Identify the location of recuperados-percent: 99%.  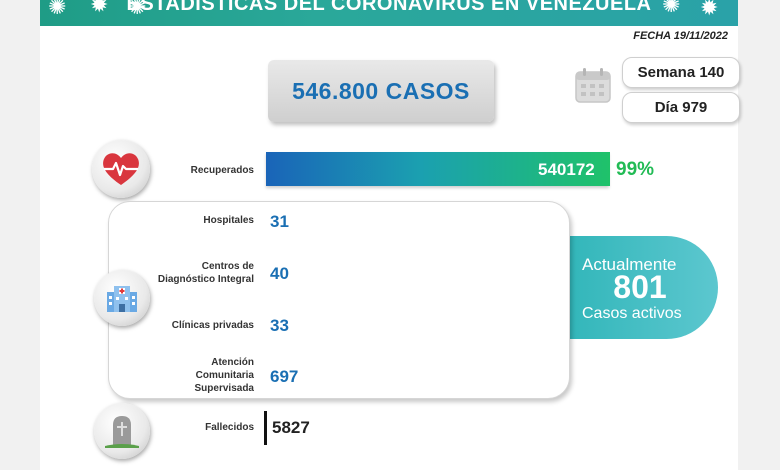
(635, 169).